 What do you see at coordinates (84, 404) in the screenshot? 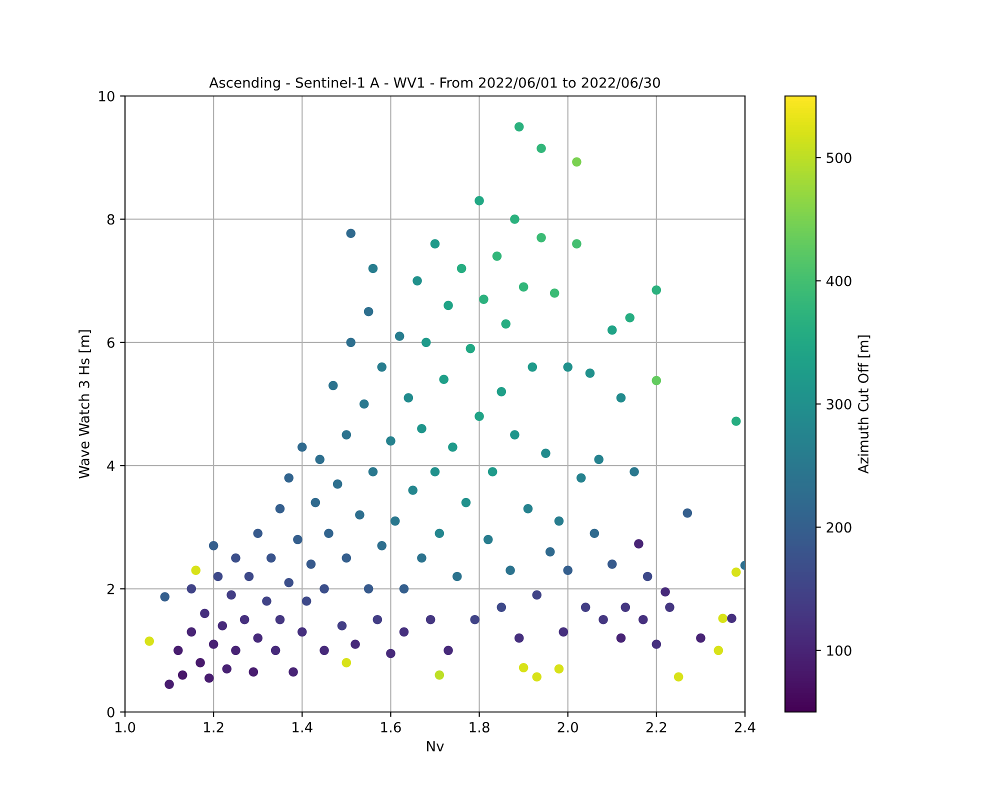
I see `y-axis-title: Wave Watch 3 Hs [m]` at bounding box center [84, 404].